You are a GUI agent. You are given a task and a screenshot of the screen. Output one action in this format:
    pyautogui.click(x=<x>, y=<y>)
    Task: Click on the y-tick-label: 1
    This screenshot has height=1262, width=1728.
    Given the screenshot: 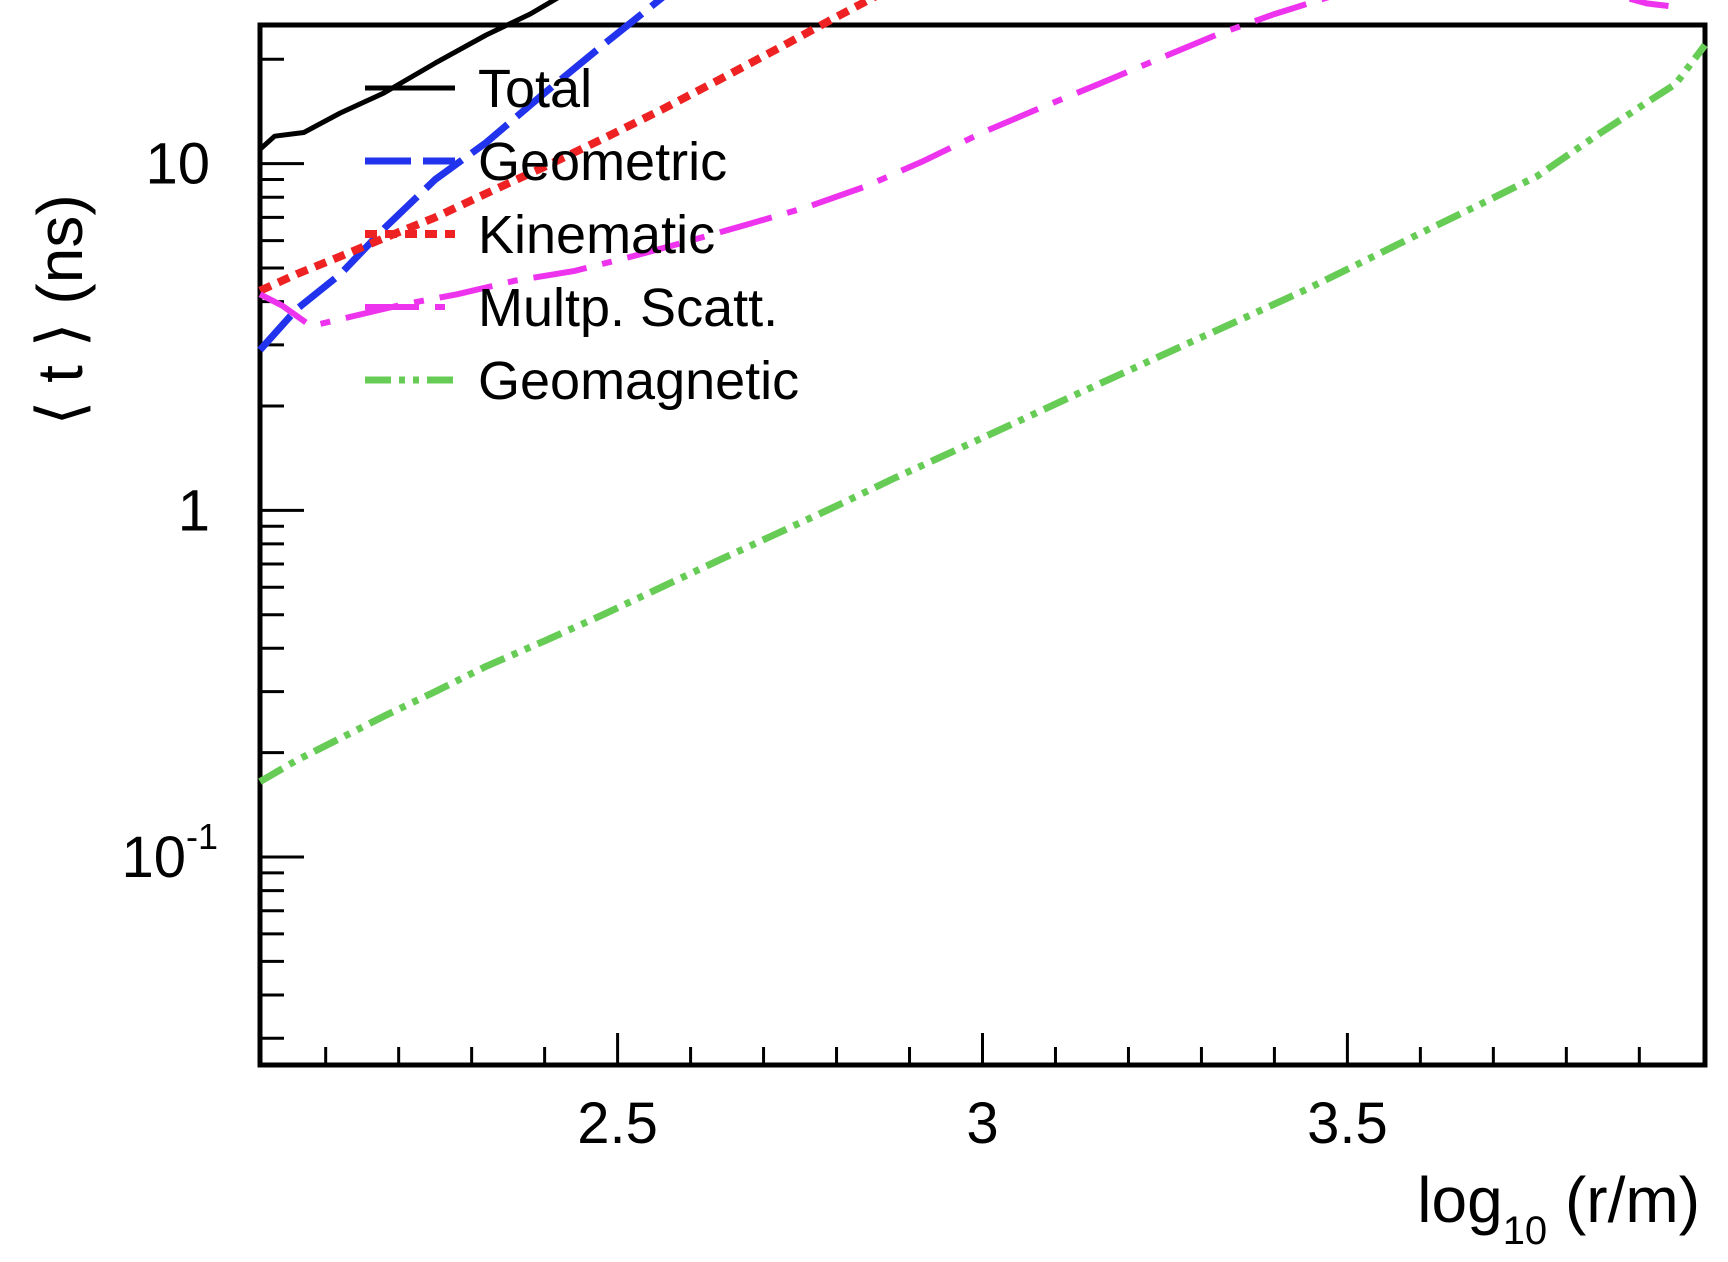 What is the action you would take?
    pyautogui.click(x=194, y=510)
    